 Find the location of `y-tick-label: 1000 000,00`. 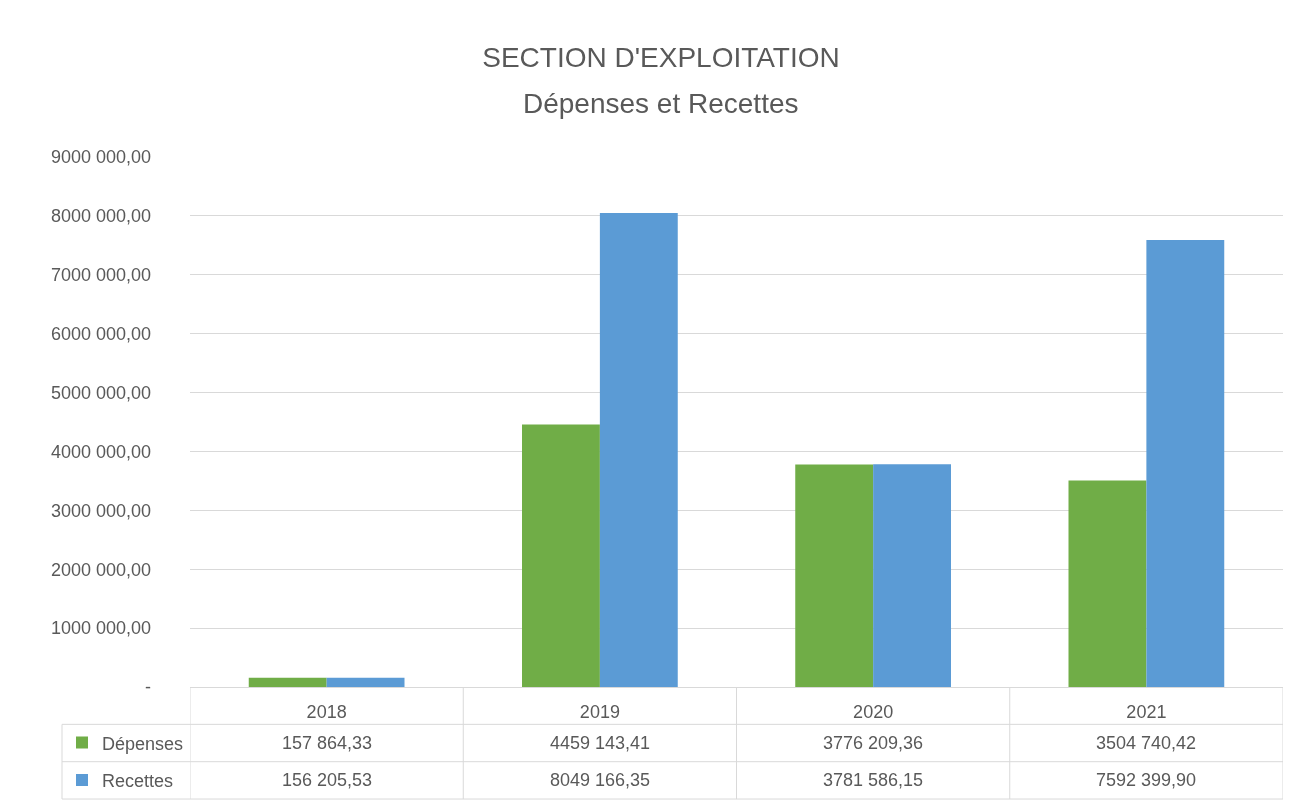

y-tick-label: 1000 000,00 is located at coordinates (100, 628).